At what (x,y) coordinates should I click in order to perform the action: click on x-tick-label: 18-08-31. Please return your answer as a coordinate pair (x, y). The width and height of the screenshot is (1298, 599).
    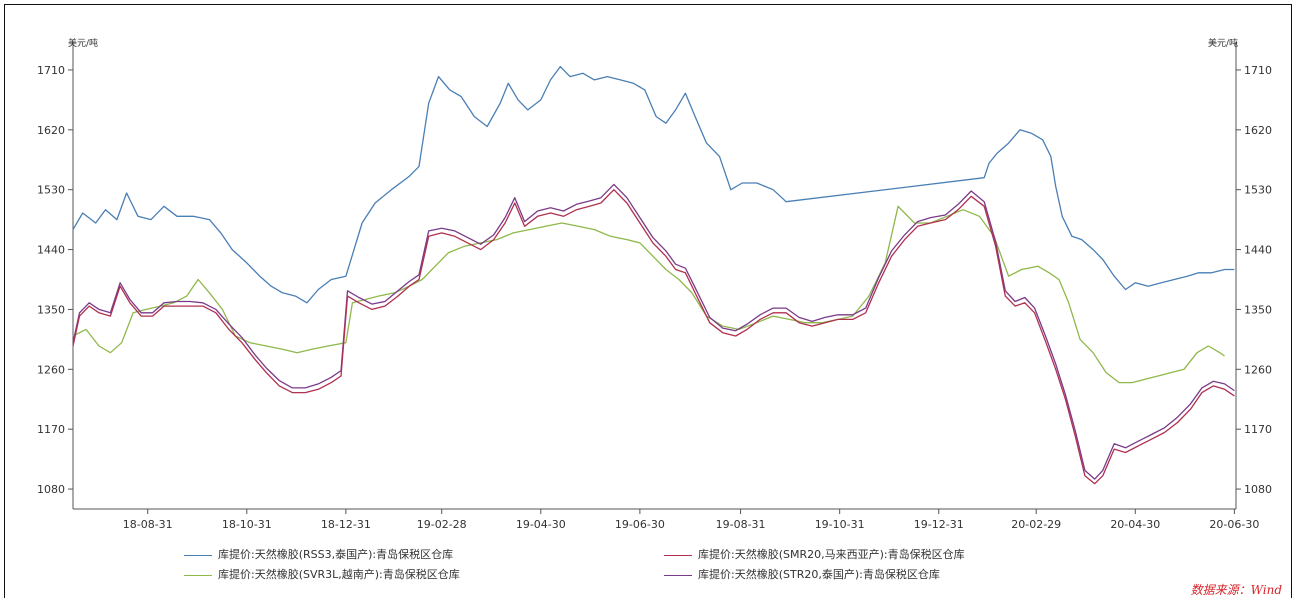
    Looking at the image, I should click on (148, 524).